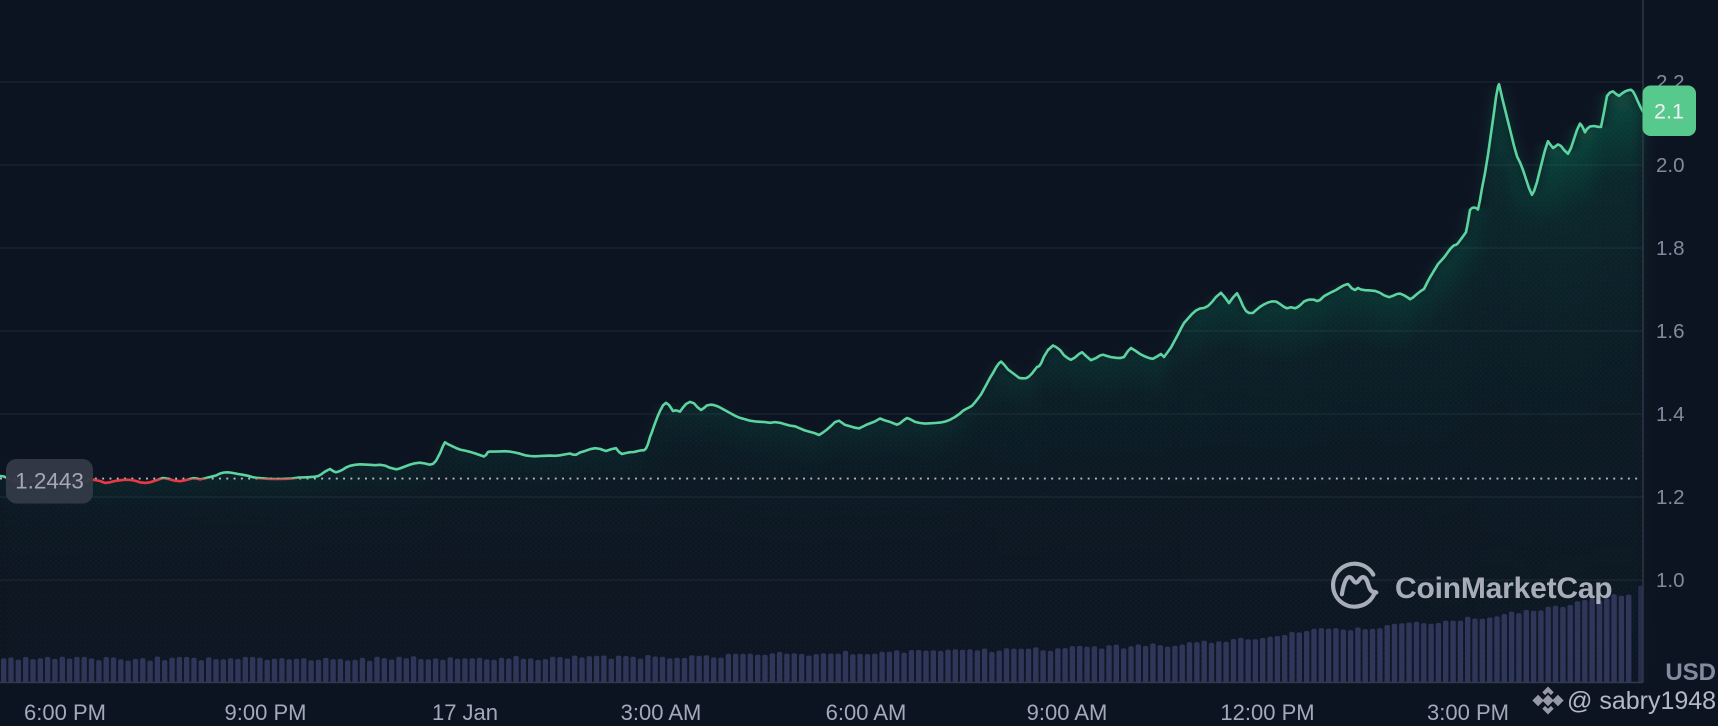 The height and width of the screenshot is (726, 1718). I want to click on svg-text: 1.2, so click(1670, 497).